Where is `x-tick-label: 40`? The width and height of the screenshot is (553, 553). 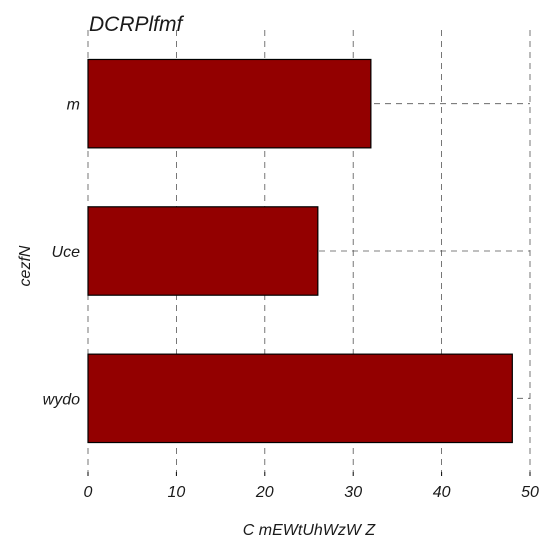
x-tick-label: 40 is located at coordinates (442, 492).